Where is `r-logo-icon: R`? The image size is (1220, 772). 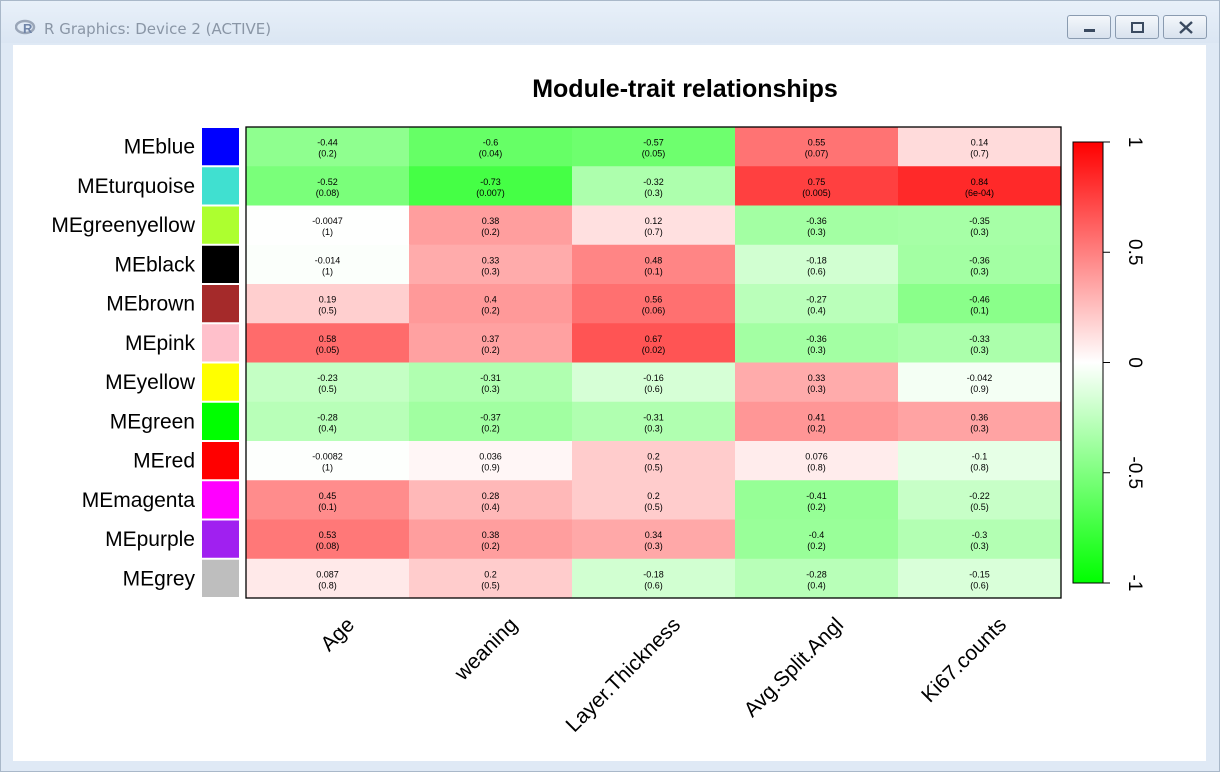 r-logo-icon: R is located at coordinates (25, 27).